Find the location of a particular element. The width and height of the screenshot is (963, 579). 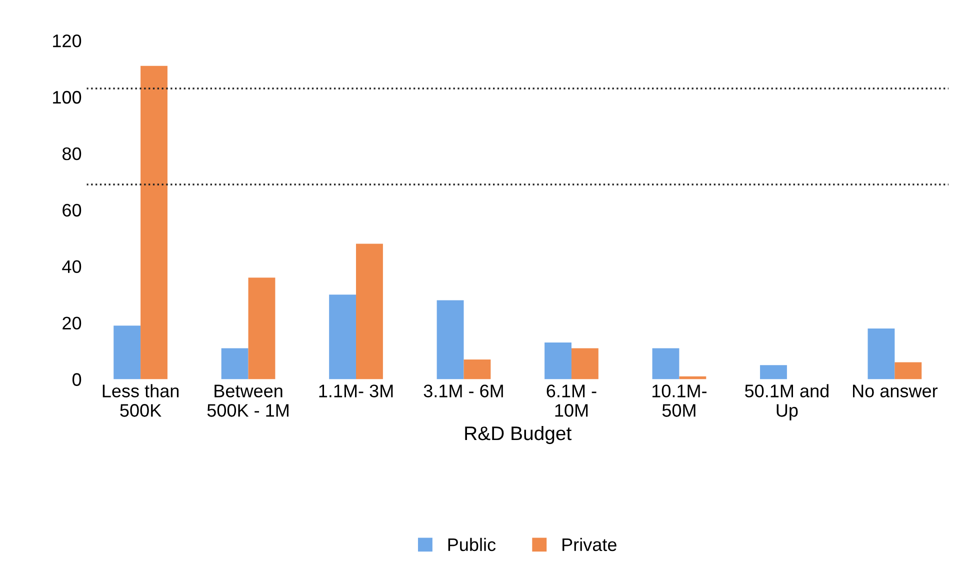

x-tick-label: 10.1M- 50M is located at coordinates (679, 400).